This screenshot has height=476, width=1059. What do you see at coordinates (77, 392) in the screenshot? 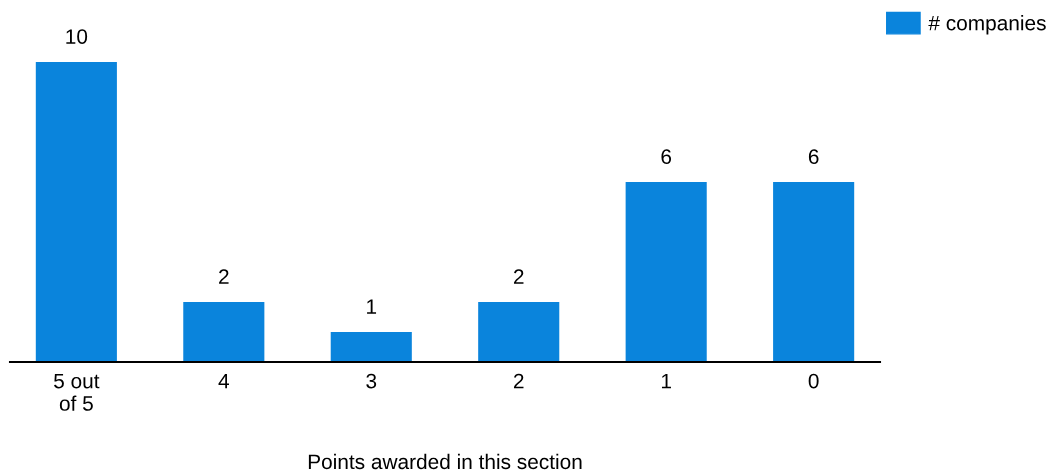
I see `x-tick-label: 5 out of 5` at bounding box center [77, 392].